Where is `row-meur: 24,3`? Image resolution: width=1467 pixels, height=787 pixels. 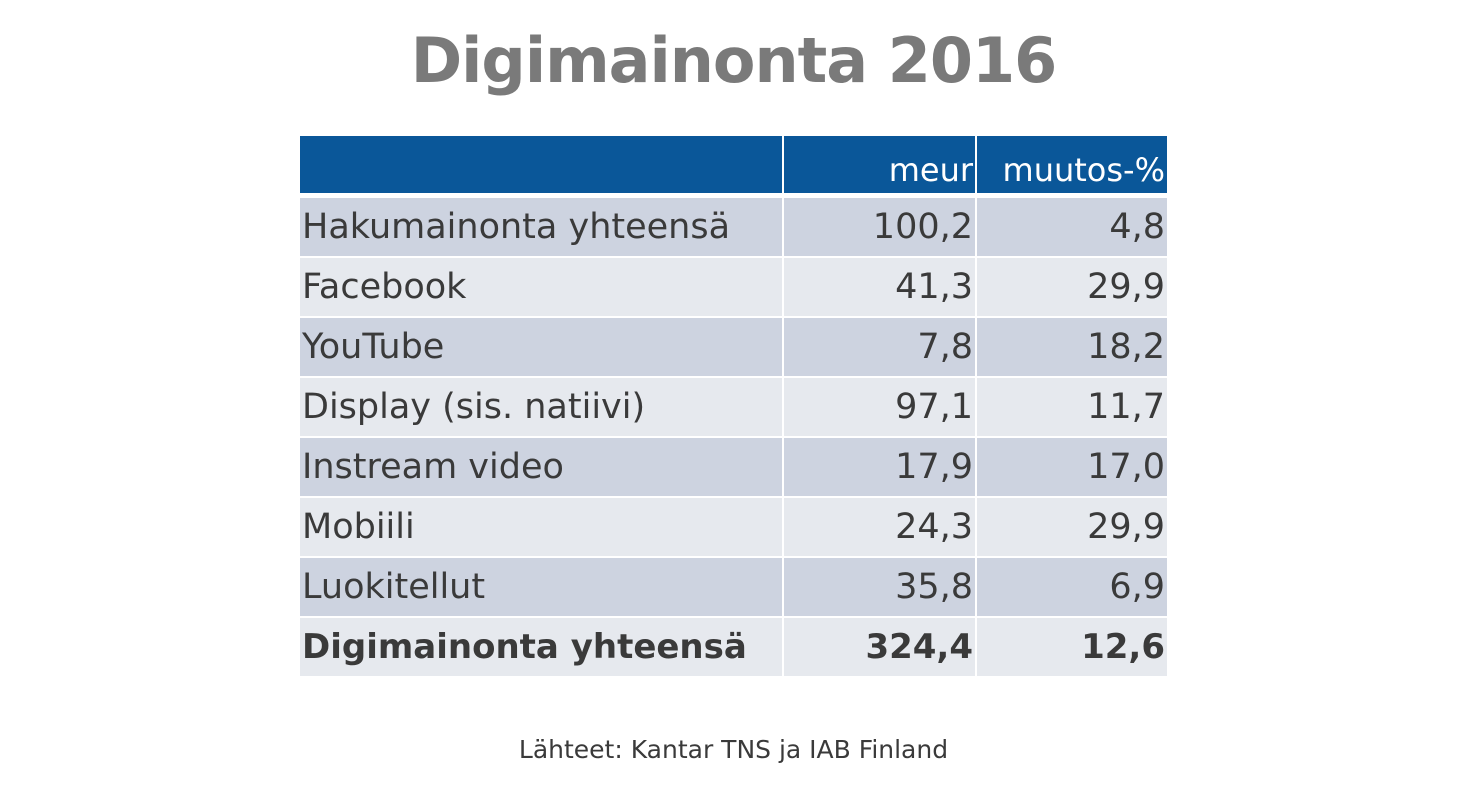 row-meur: 24,3 is located at coordinates (879, 527).